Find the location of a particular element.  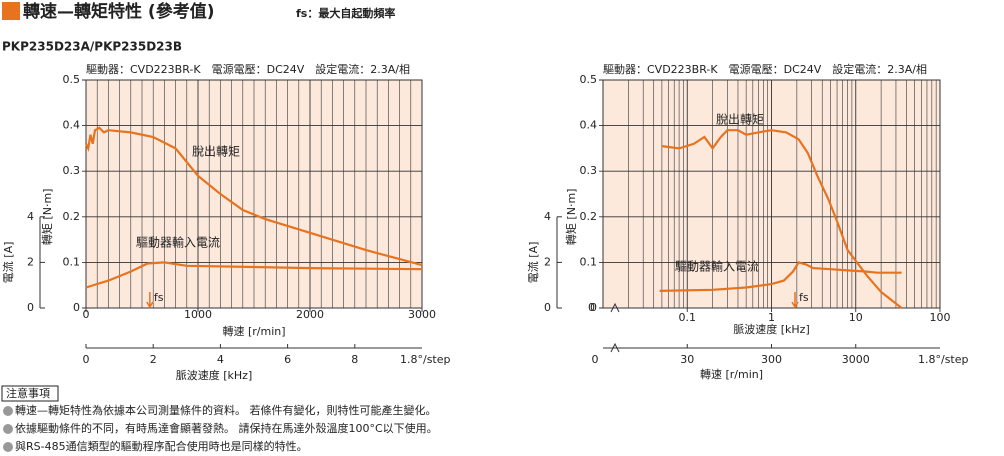

x2-tick-label: 4 is located at coordinates (220, 359).